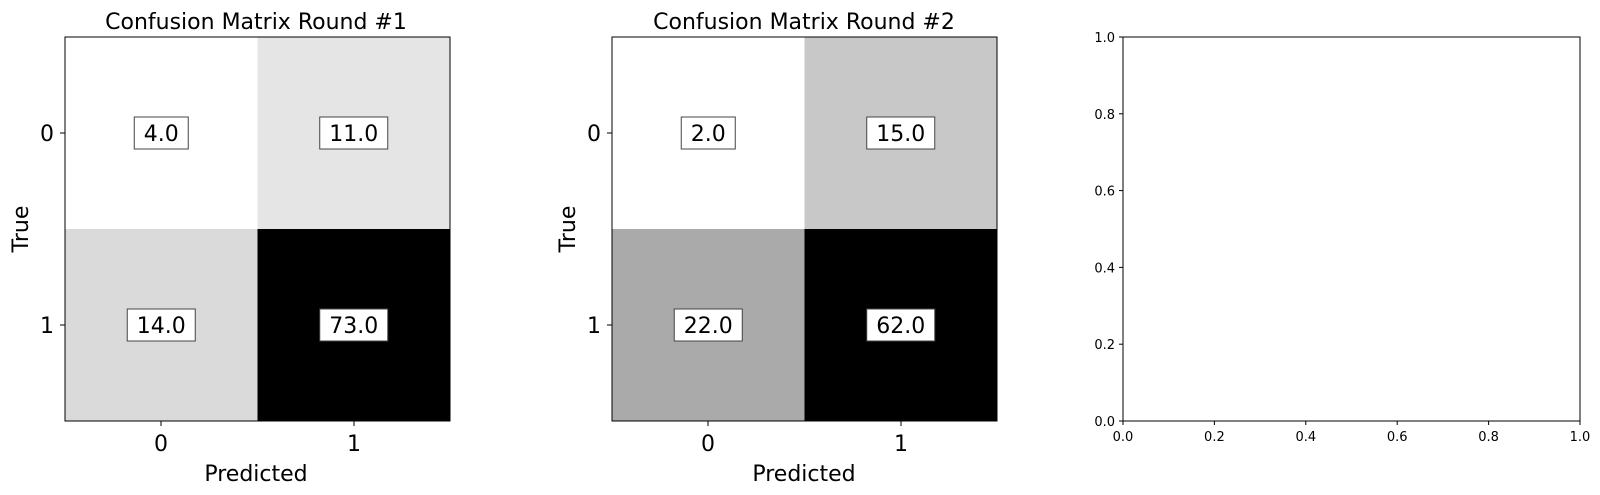  I want to click on chart-2-title: Confusion Matrix Round #2, so click(804, 22).